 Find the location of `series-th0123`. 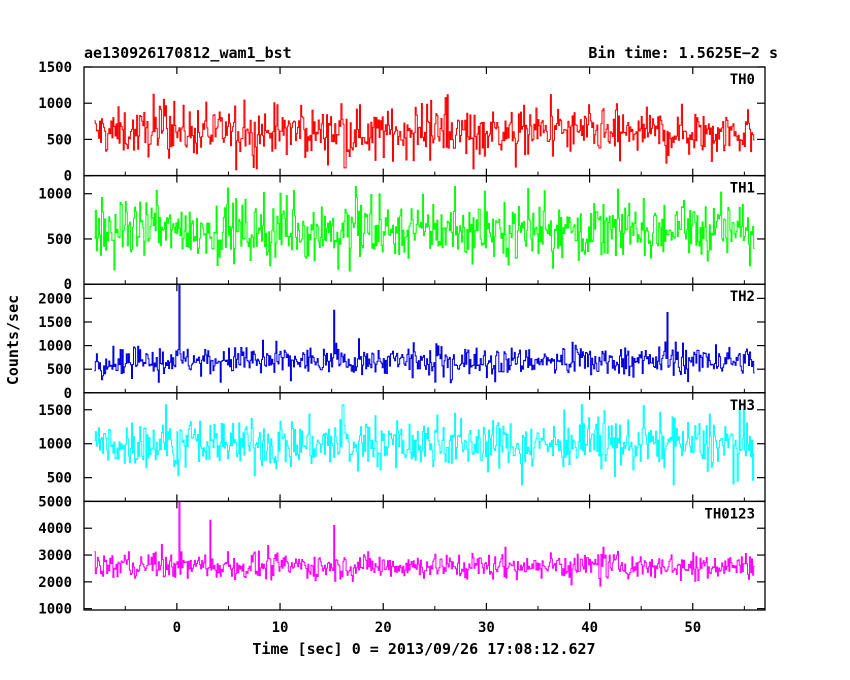

series-th0123 is located at coordinates (424, 543).